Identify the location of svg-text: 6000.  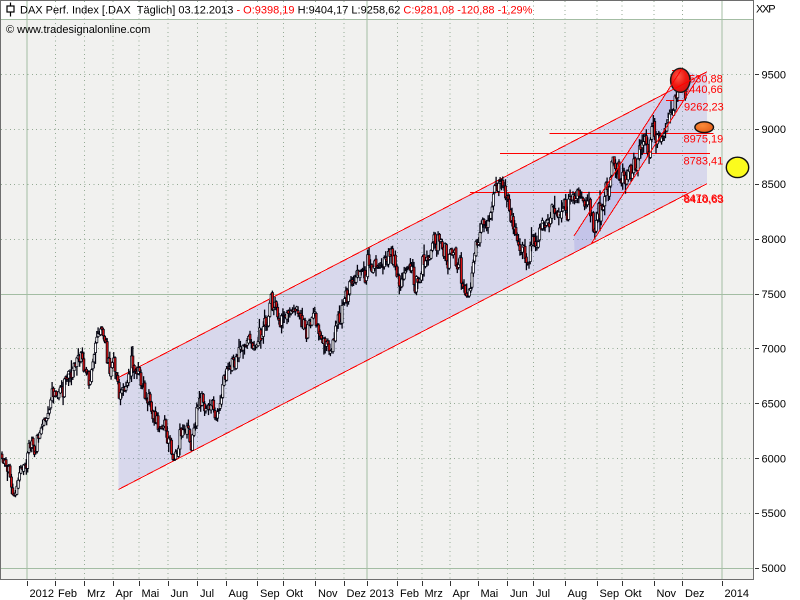
(774, 459).